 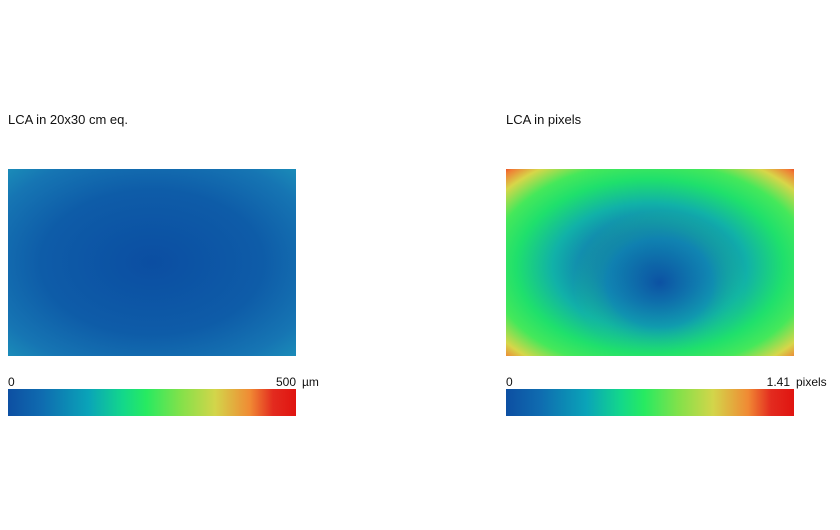 I want to click on heatmap-um-field, so click(x=152, y=262).